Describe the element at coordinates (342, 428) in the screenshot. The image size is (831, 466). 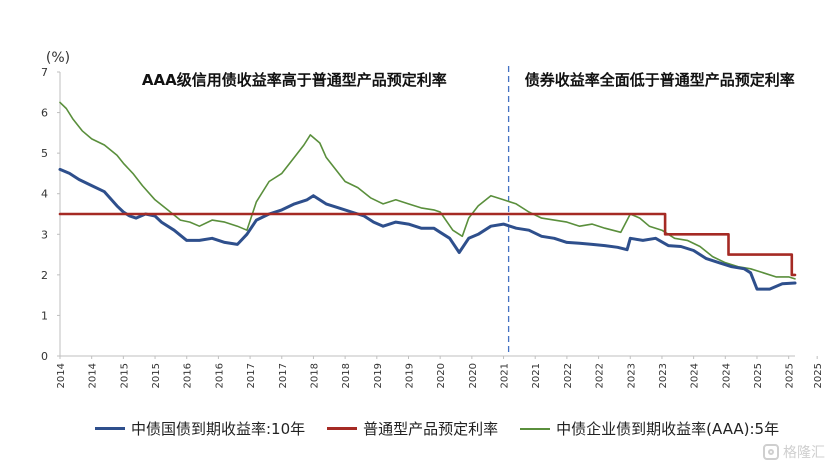
I see `legend-swatch-rate` at that location.